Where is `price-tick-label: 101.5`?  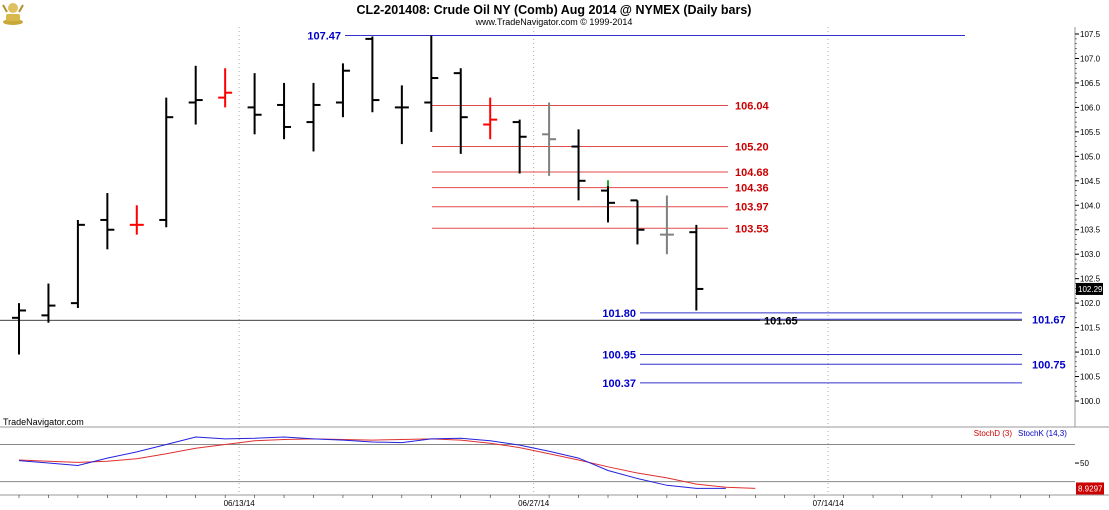
price-tick-label: 101.5 is located at coordinates (1090, 328).